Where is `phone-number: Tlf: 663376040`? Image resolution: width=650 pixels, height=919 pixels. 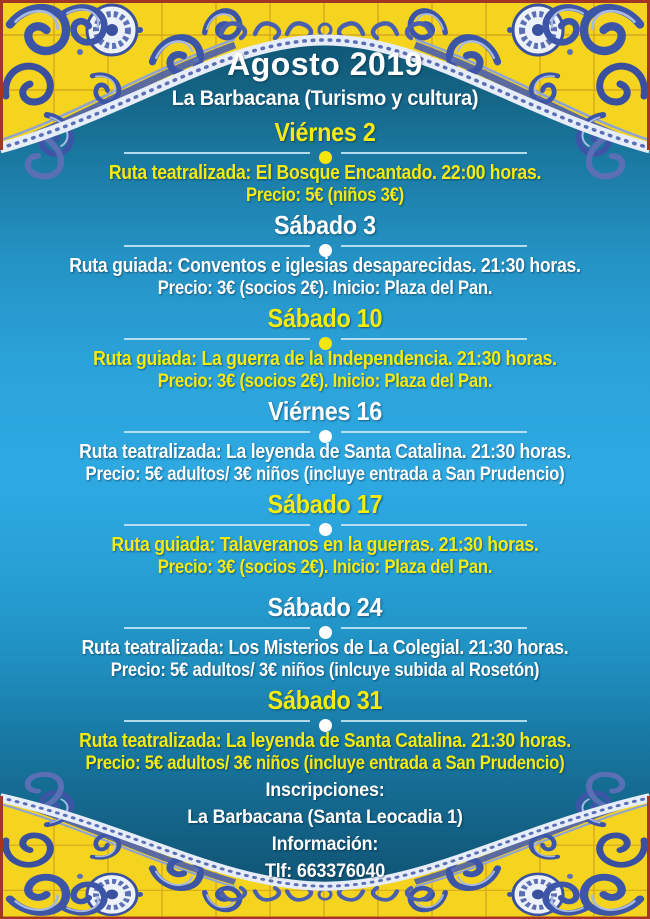
phone-number: Tlf: 663376040 is located at coordinates (325, 871).